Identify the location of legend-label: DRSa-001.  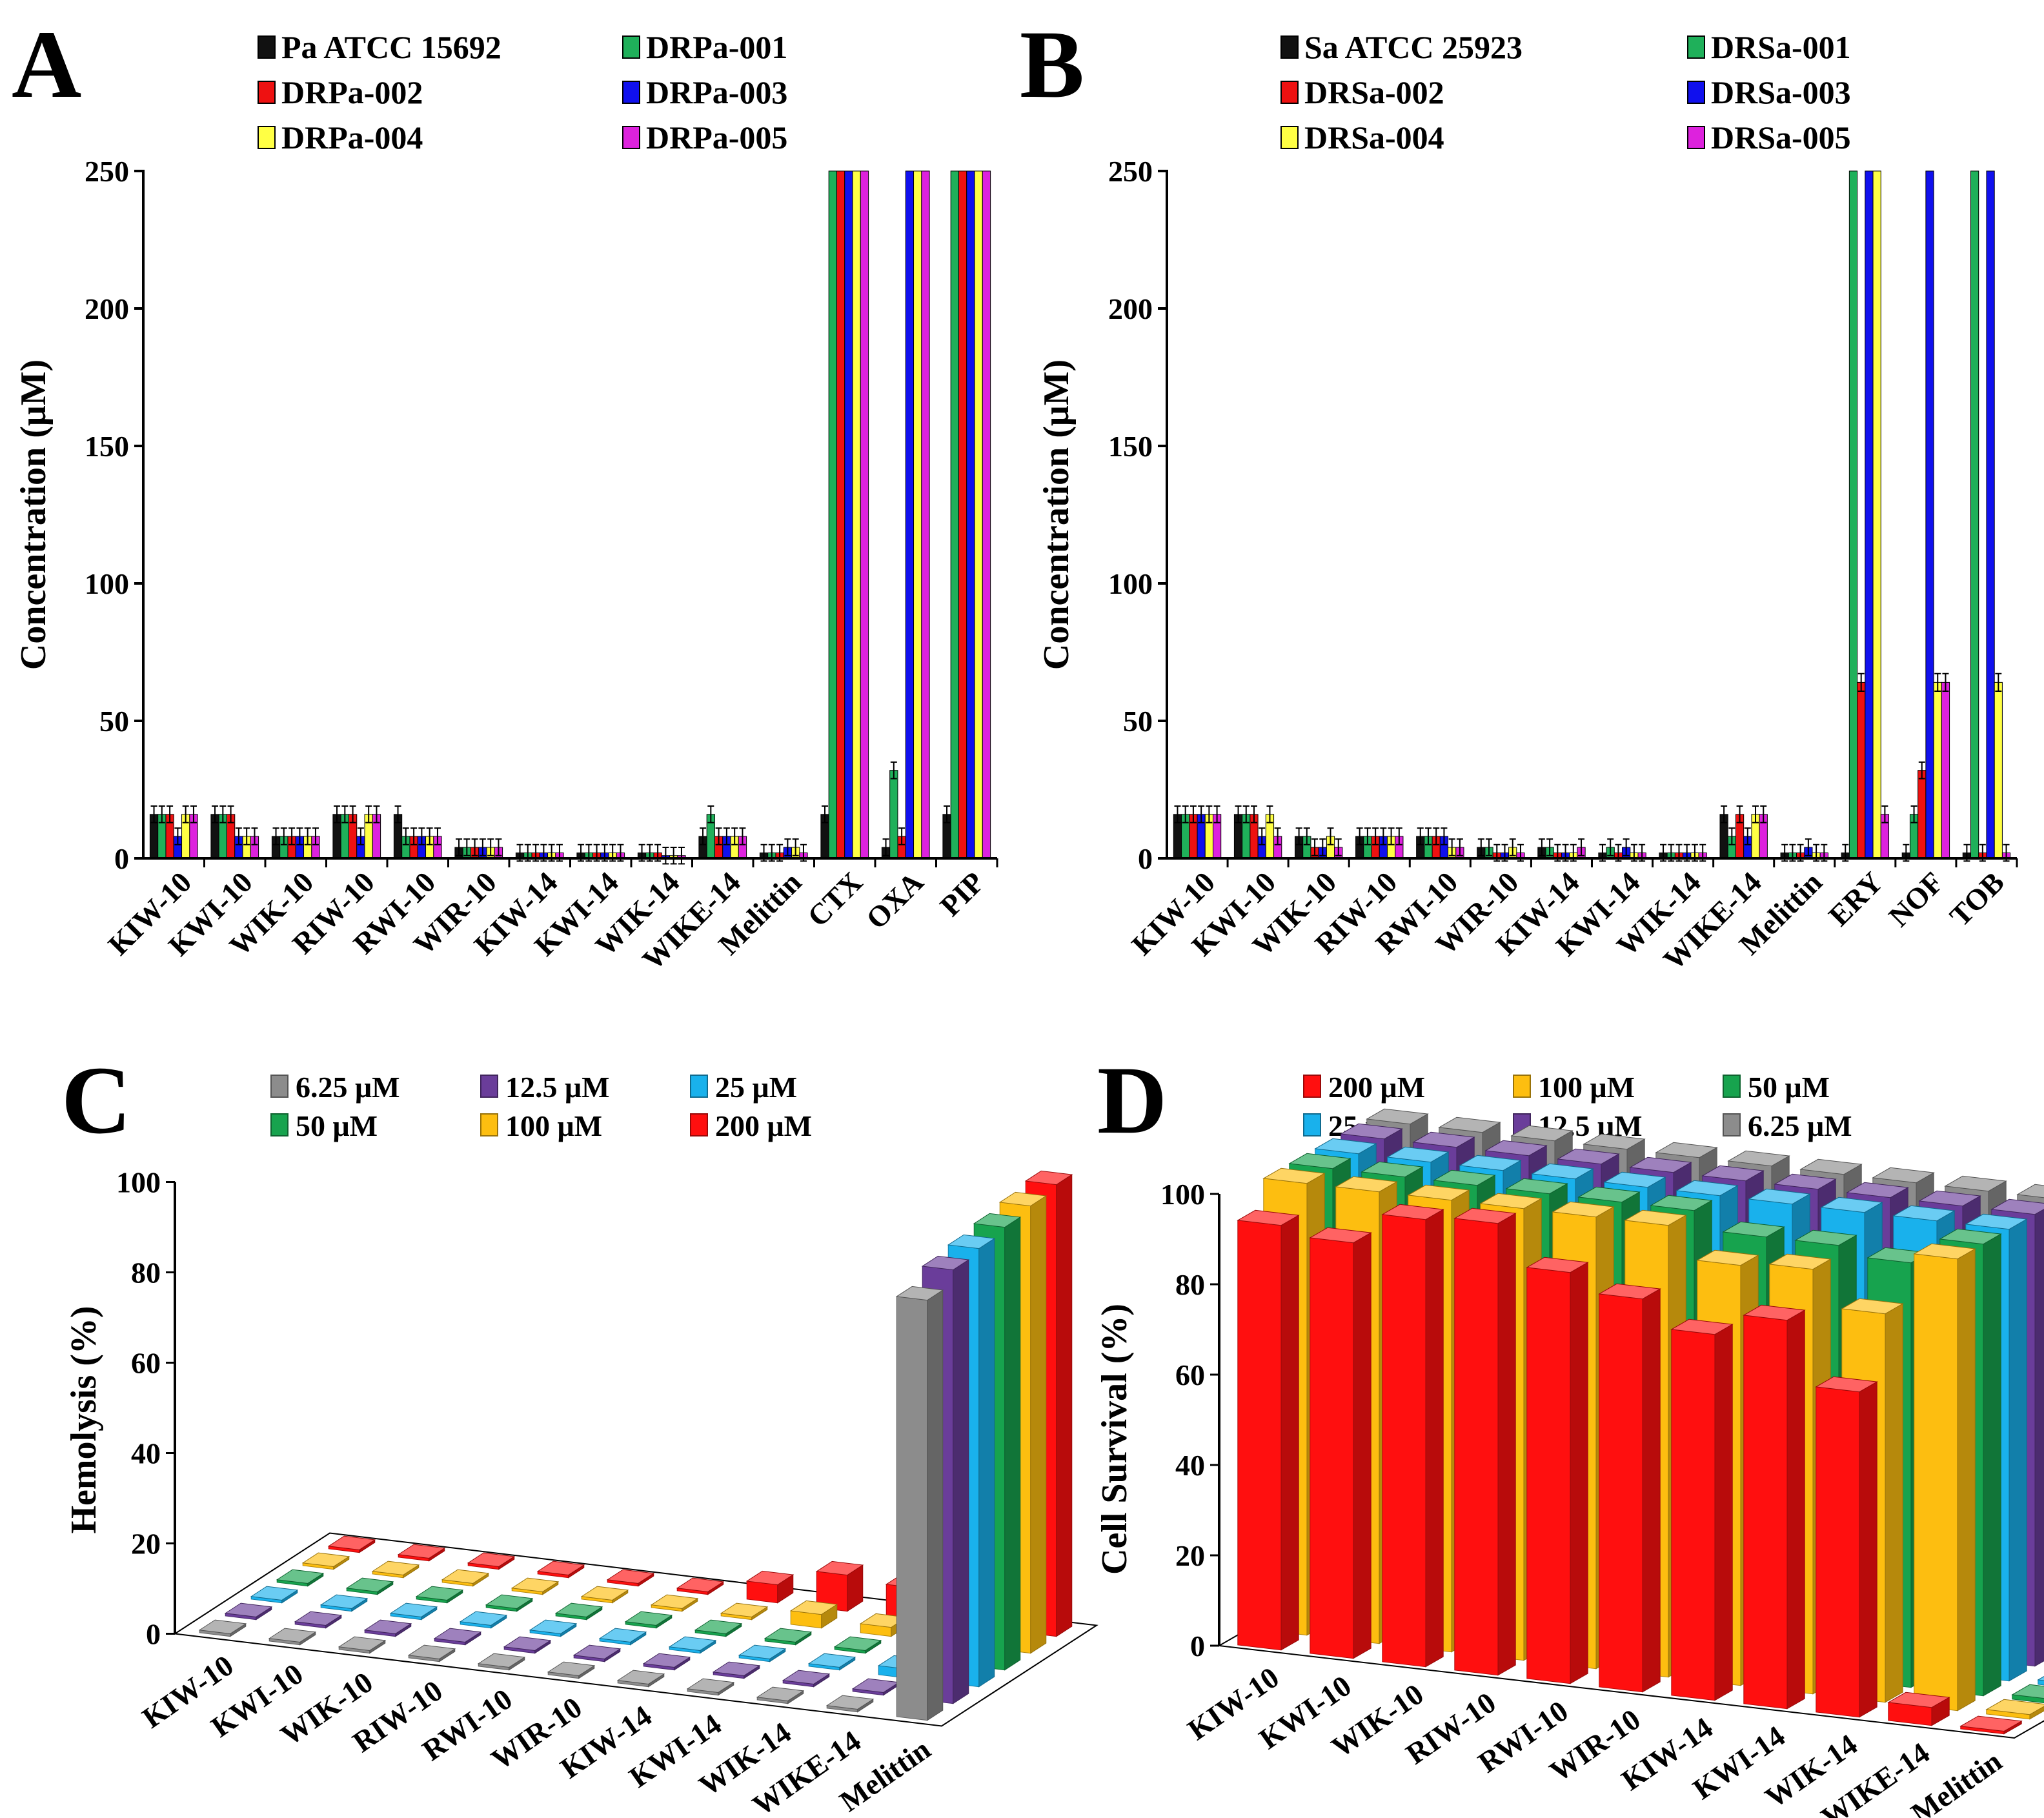
(1781, 47).